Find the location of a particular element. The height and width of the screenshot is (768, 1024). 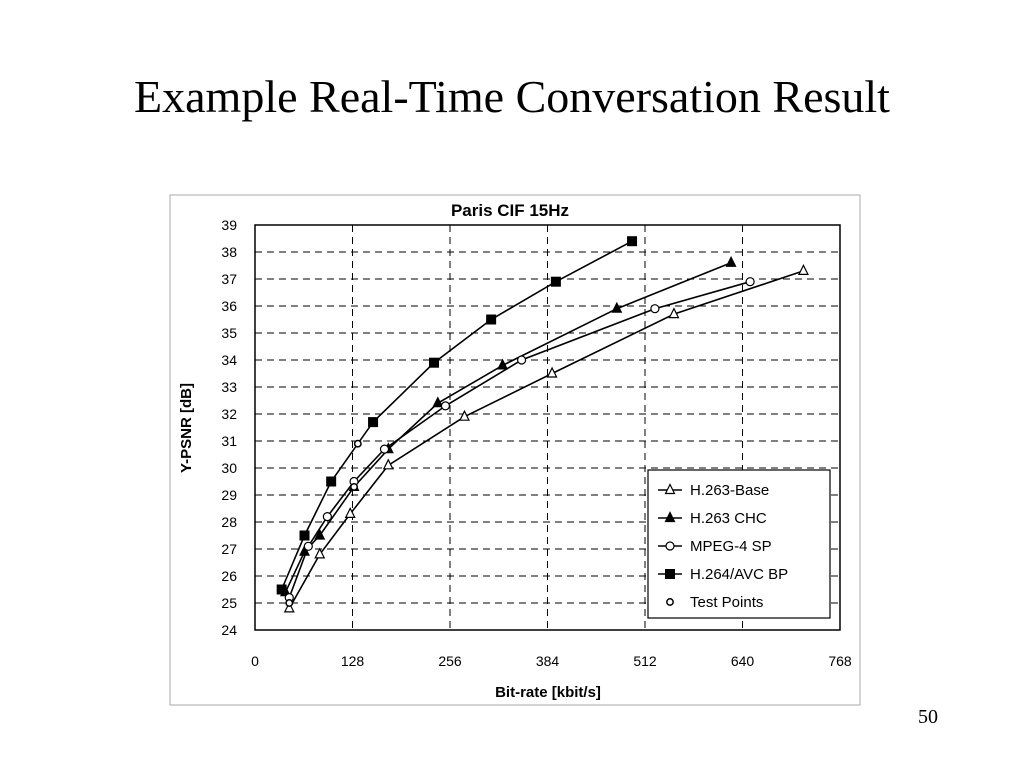

y-tick-label: 27 is located at coordinates (229, 549).